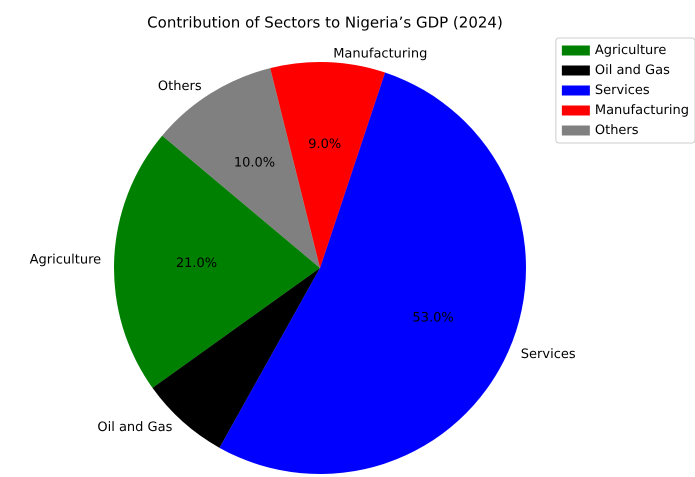  Describe the element at coordinates (255, 163) in the screenshot. I see `data-label: 10.0%` at that location.